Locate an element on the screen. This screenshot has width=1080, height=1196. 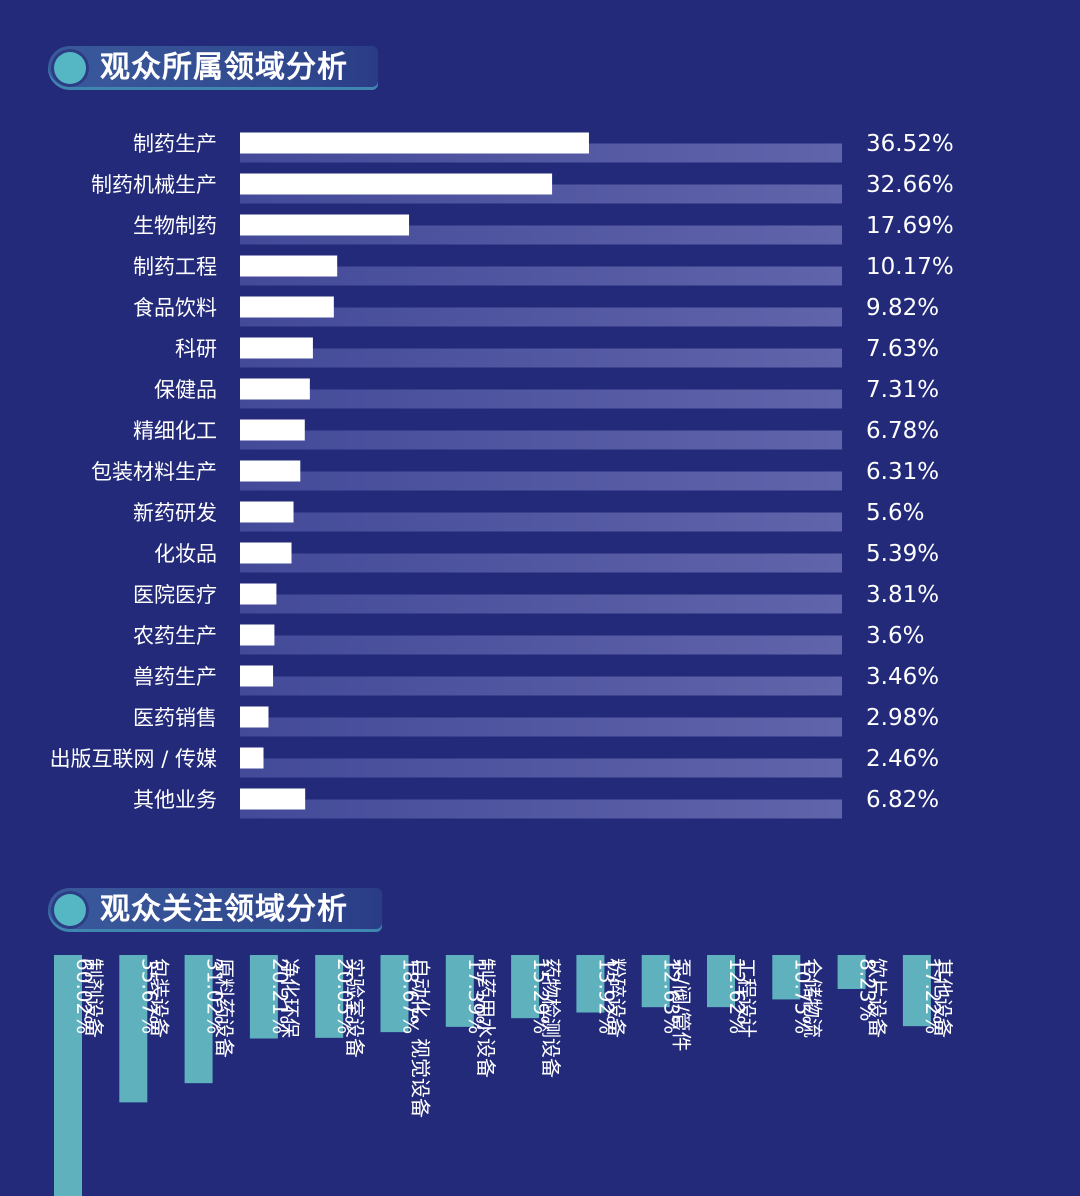
category-label: 科研 is located at coordinates (196, 349).